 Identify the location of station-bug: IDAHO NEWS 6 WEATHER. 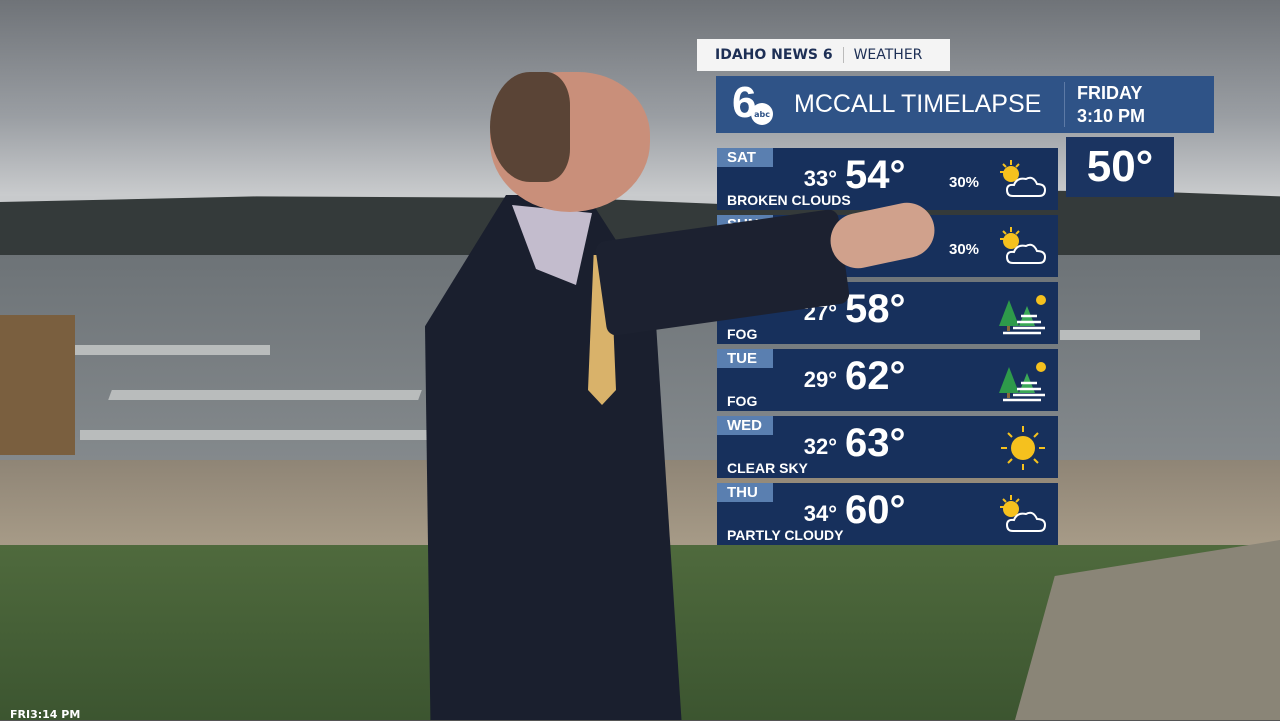
(823, 55).